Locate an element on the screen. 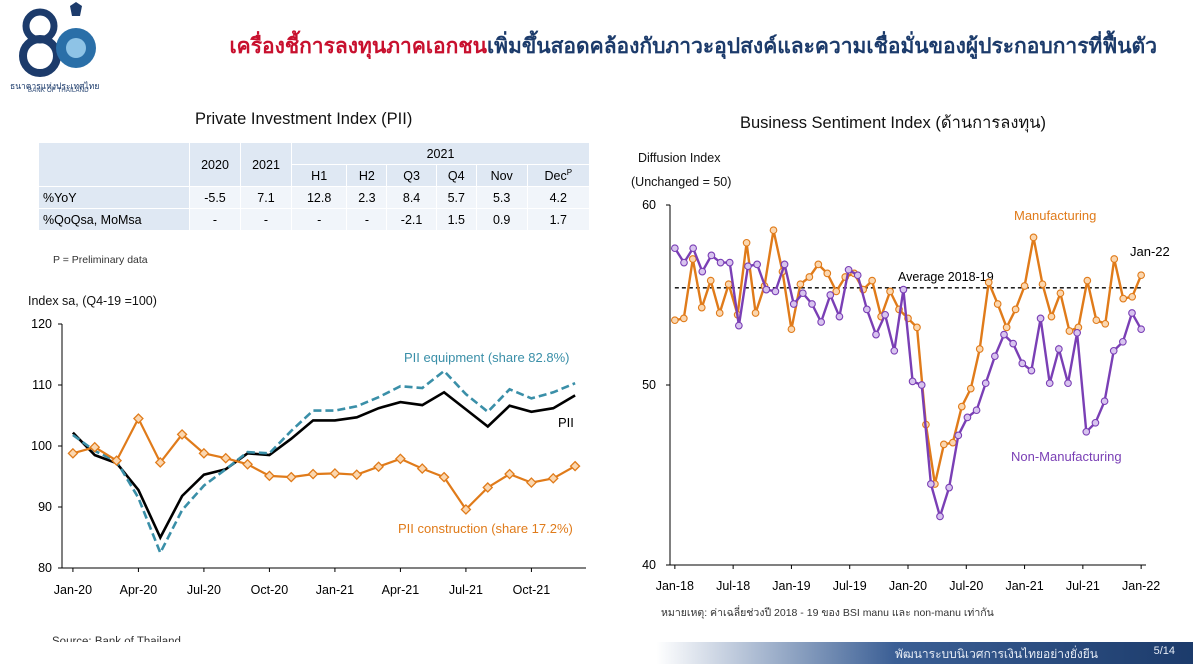 The width and height of the screenshot is (1193, 664). pii-x-tick-label: Jul-21 is located at coordinates (466, 590).